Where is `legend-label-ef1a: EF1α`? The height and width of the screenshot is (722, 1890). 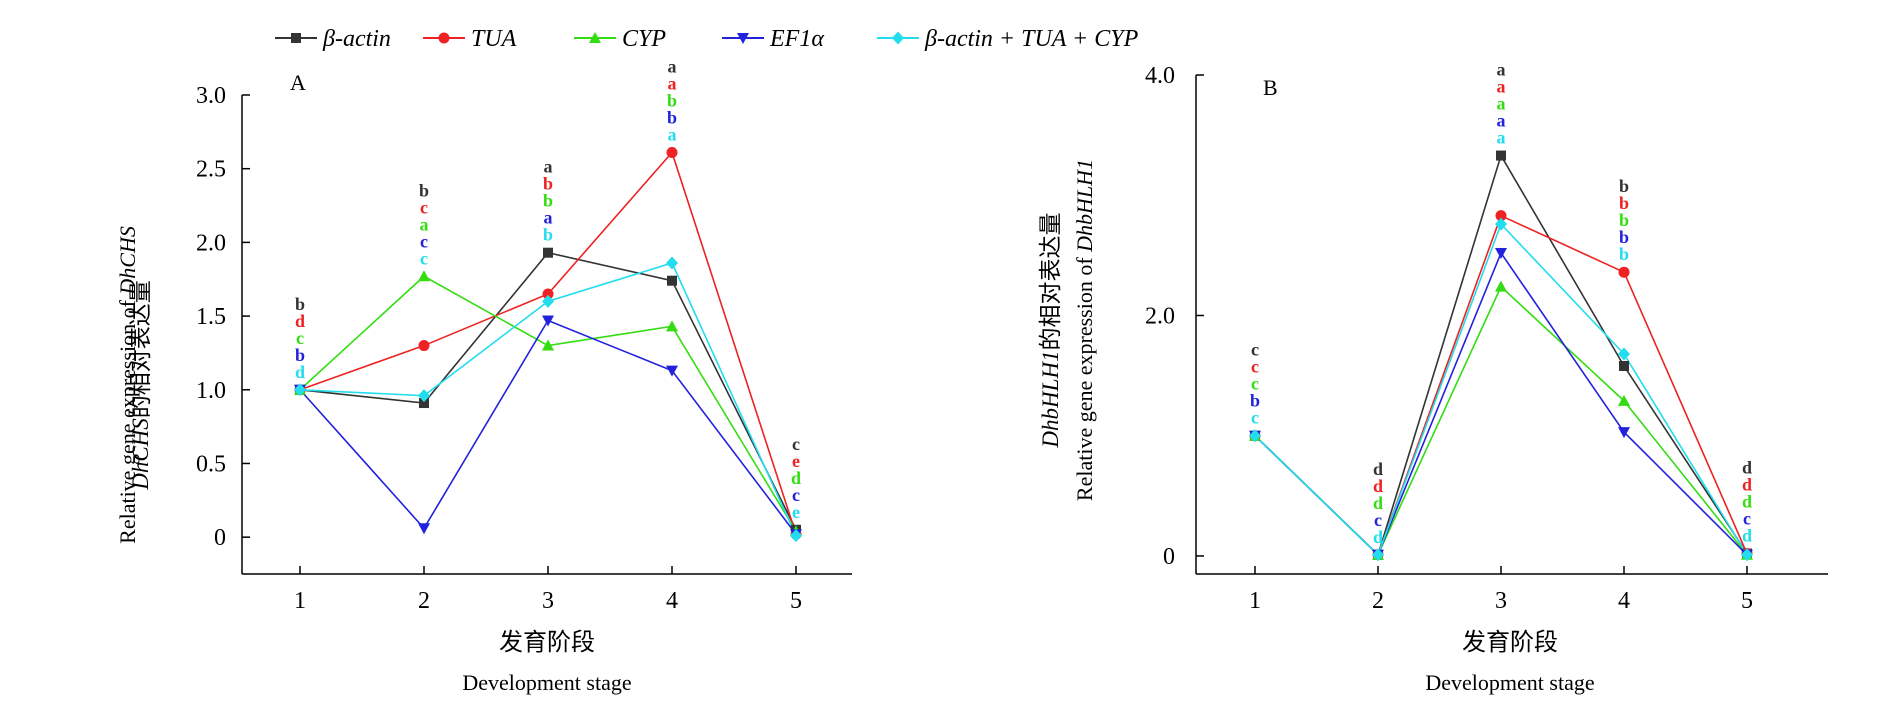
legend-label-ef1a: EF1α is located at coordinates (796, 39).